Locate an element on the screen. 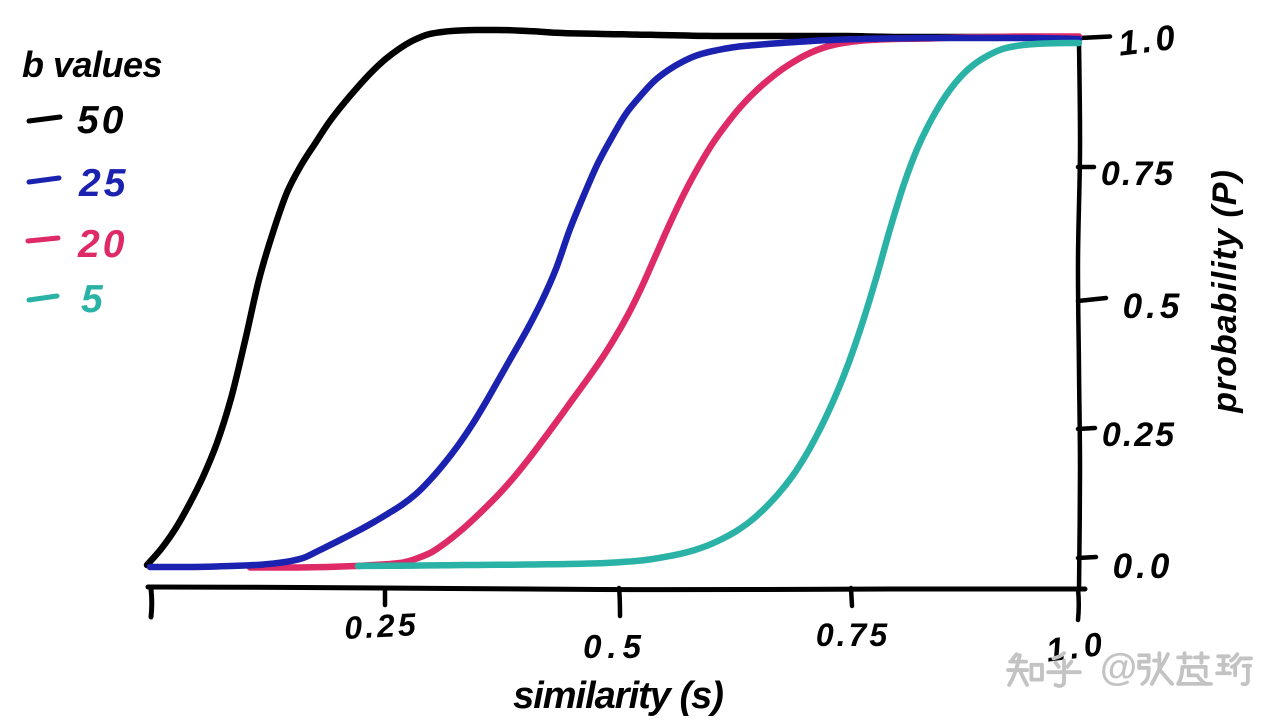 The width and height of the screenshot is (1280, 720). svg-text: similarity (s) is located at coordinates (618, 696).